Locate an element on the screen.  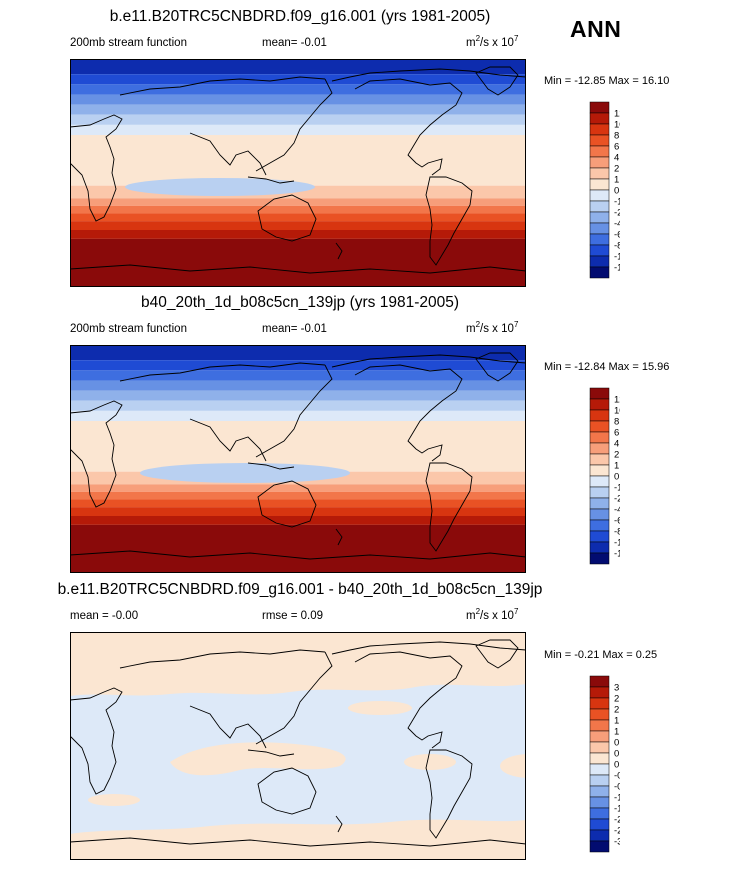
colorbar-label: 8 is located at coordinates (616, 136).